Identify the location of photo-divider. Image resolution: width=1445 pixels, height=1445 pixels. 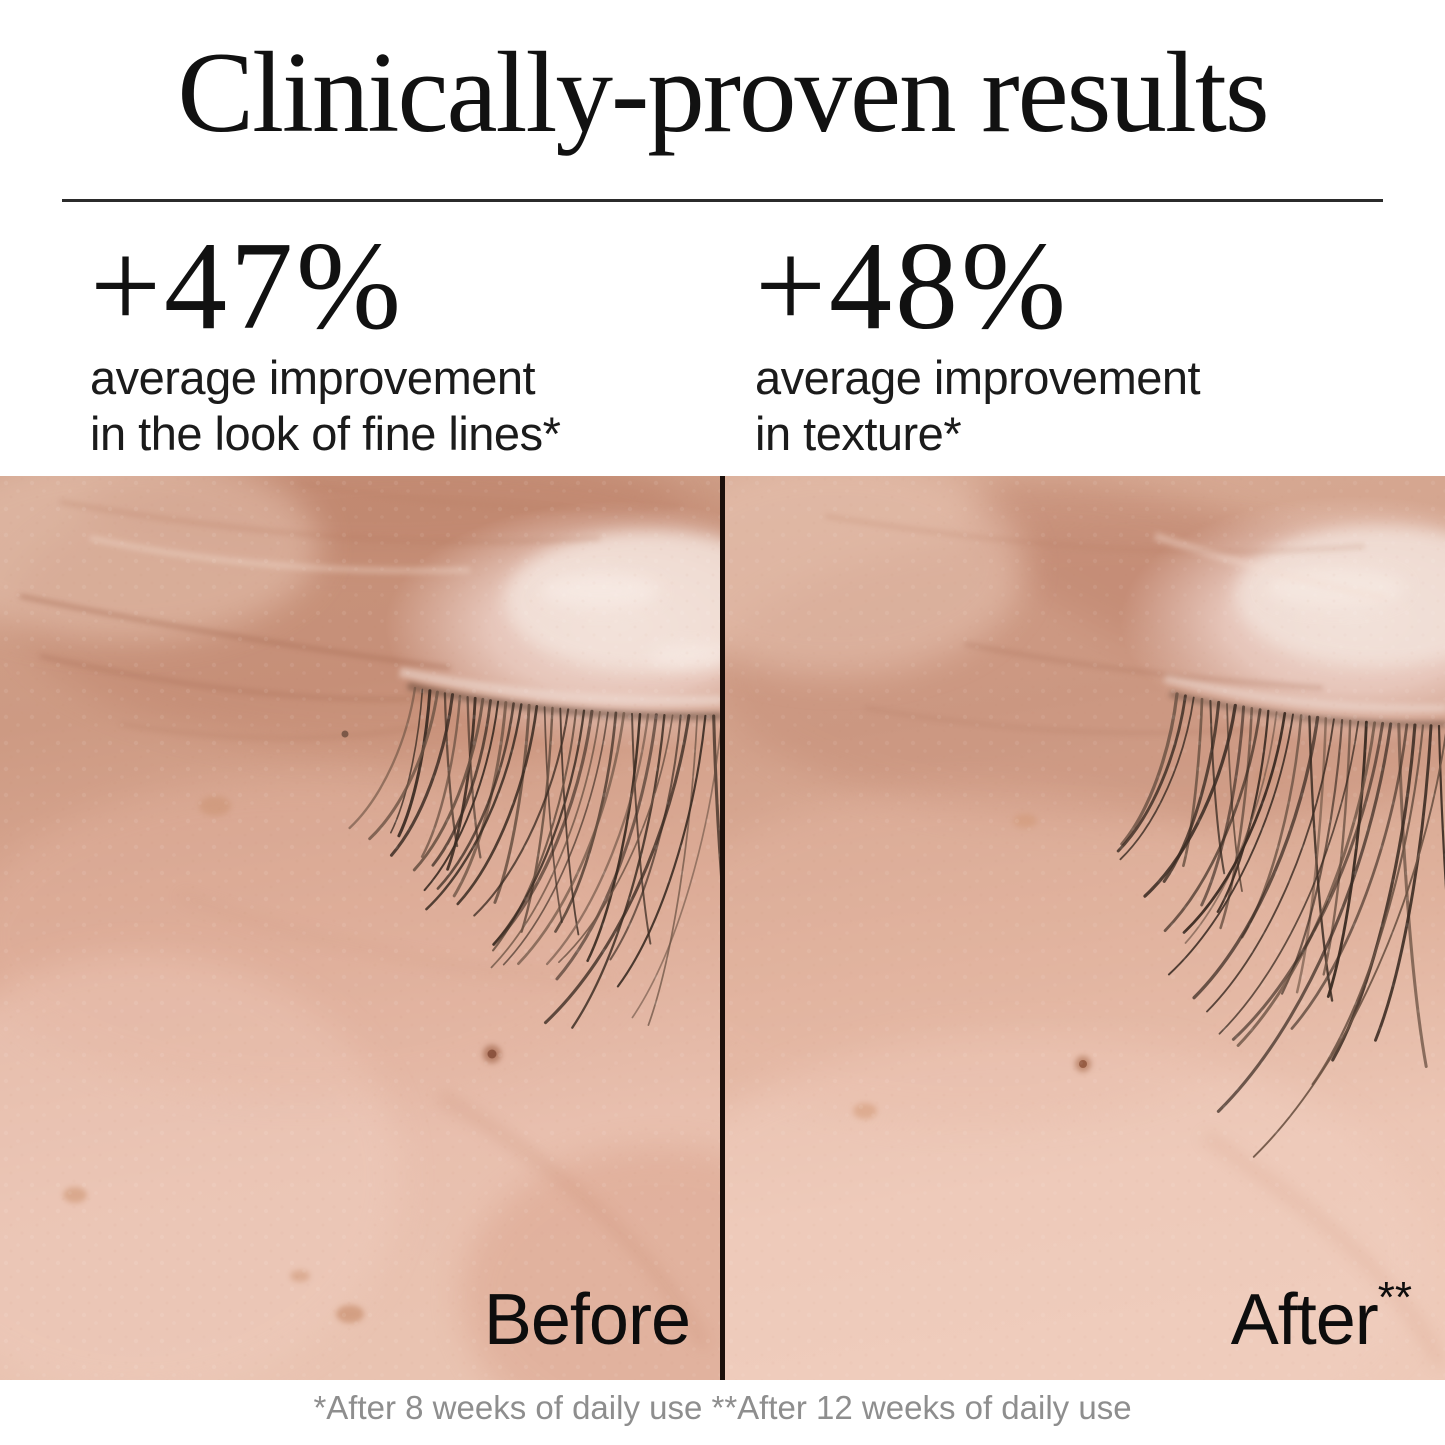
(722, 928).